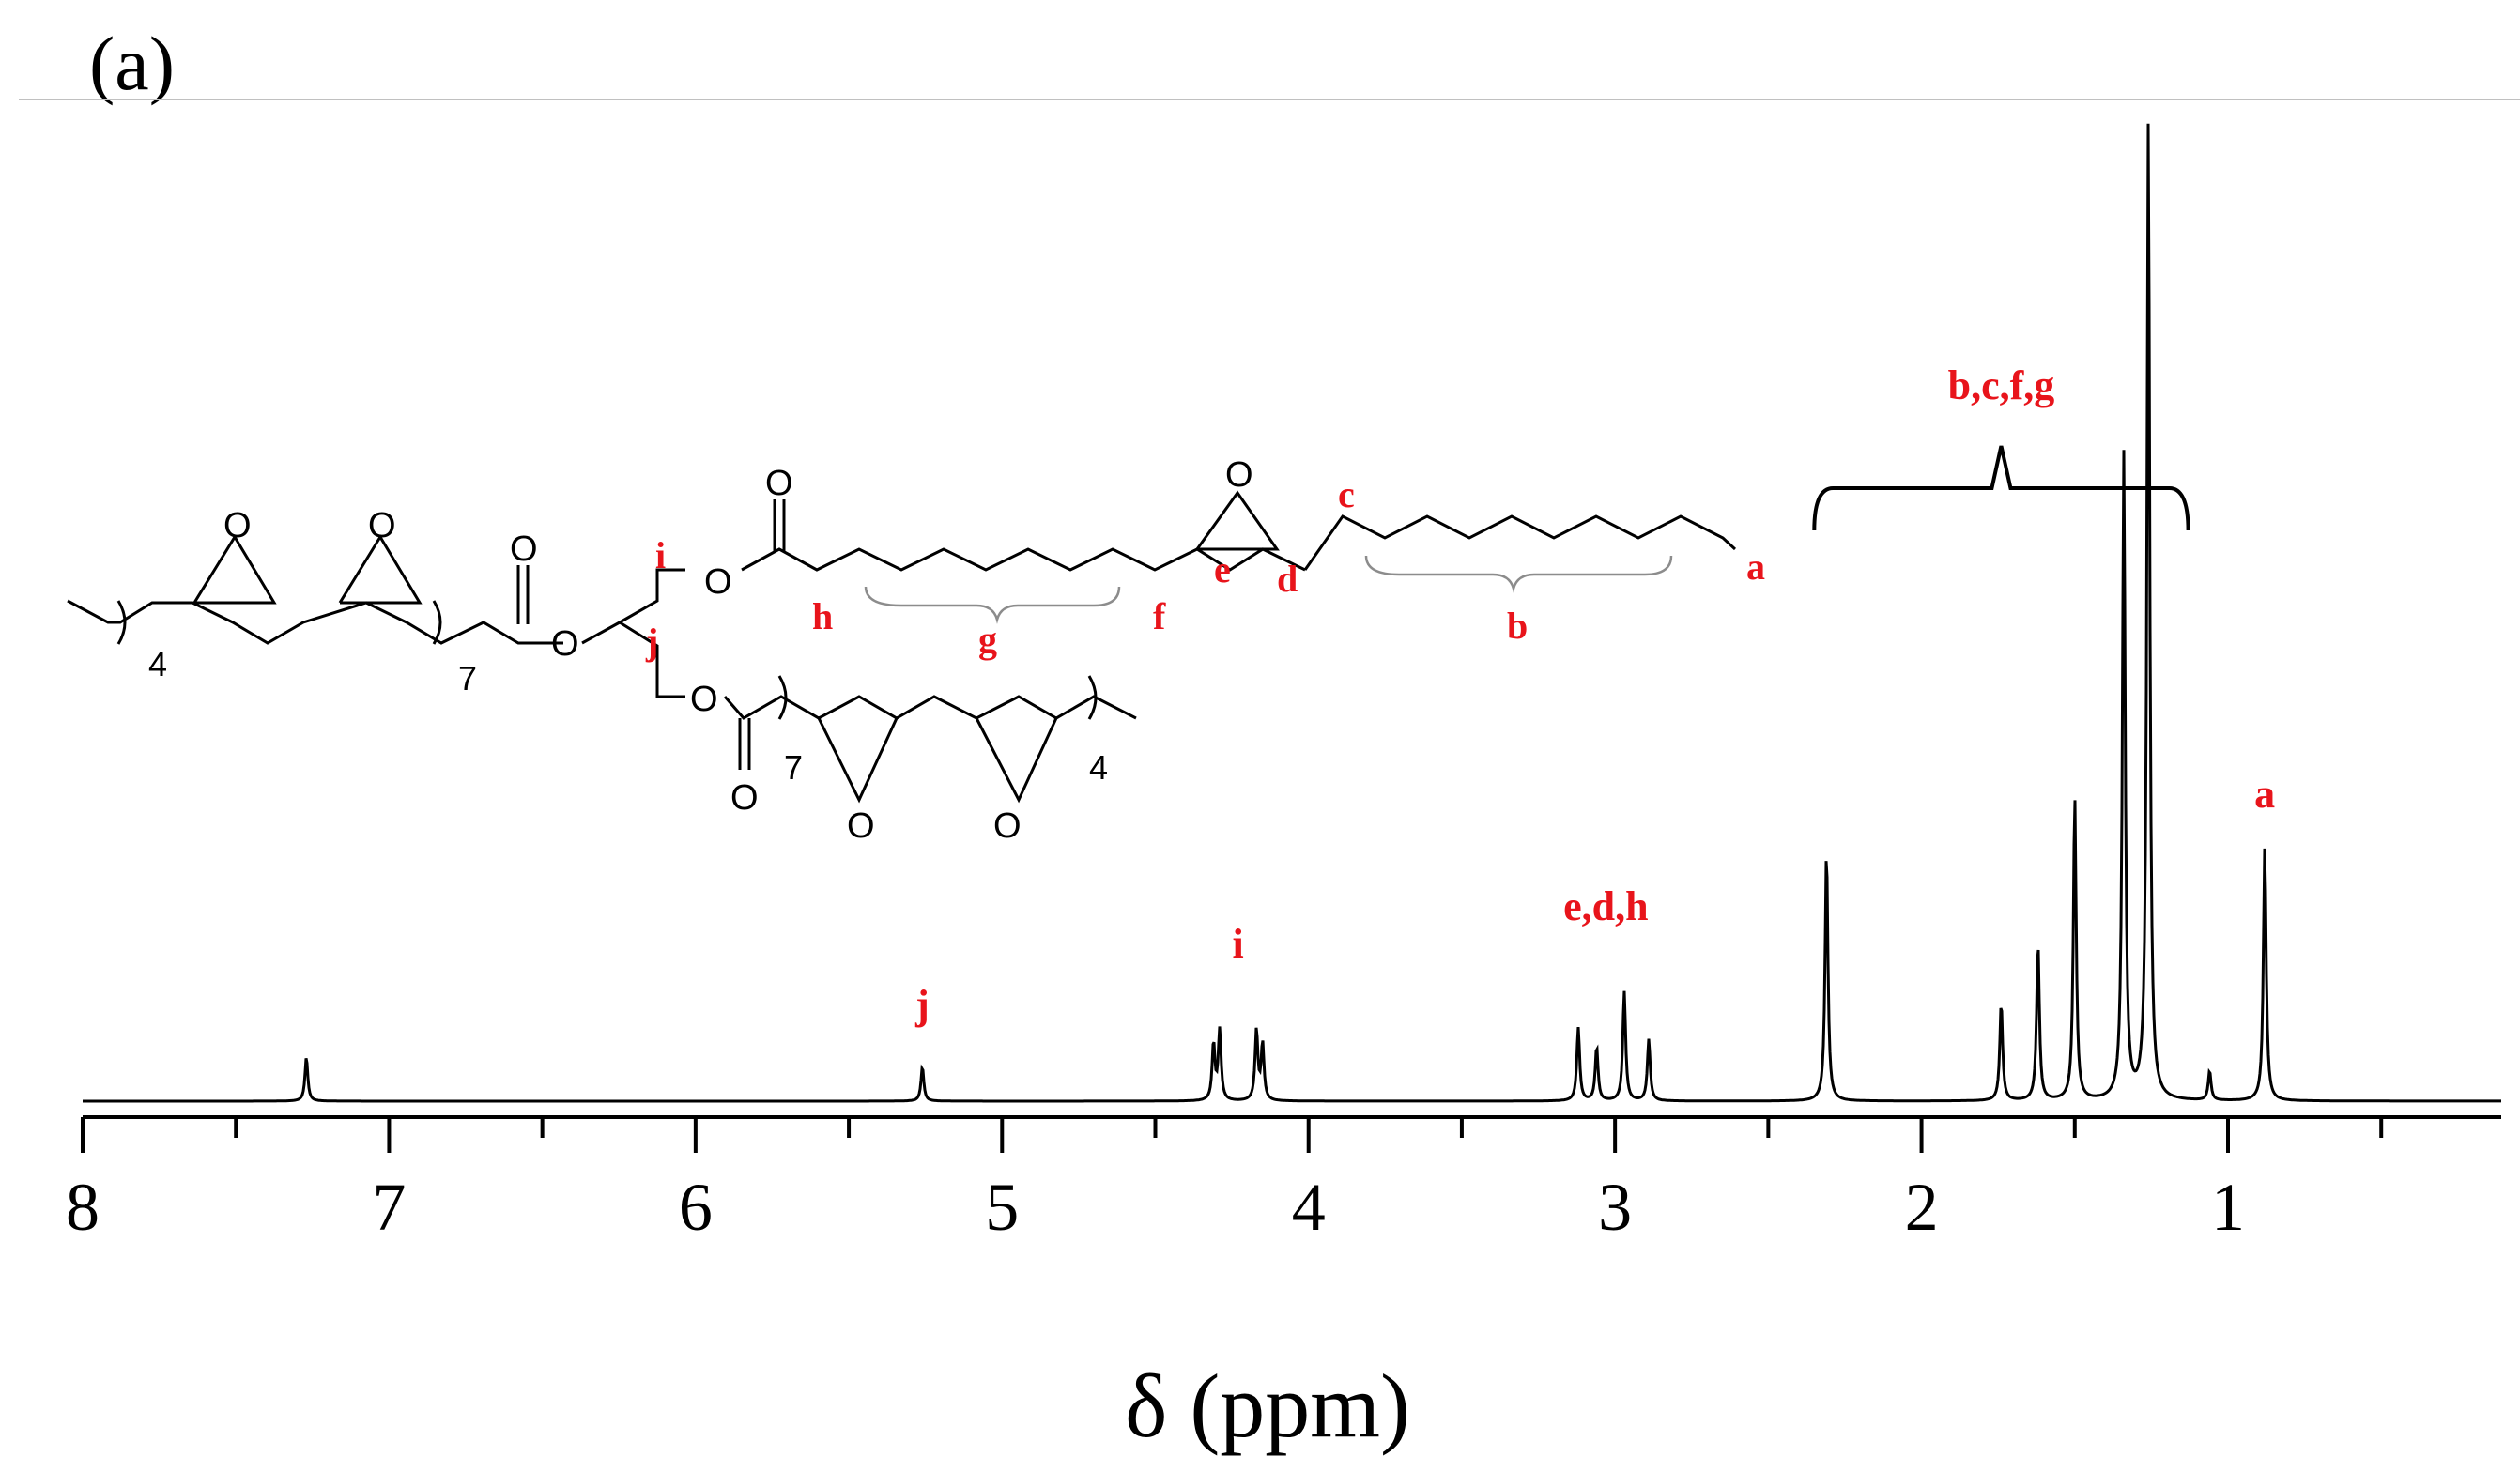  What do you see at coordinates (1283, 1180) in the screenshot?
I see `x-axis: 8 7 6 5 4 3 2 1` at bounding box center [1283, 1180].